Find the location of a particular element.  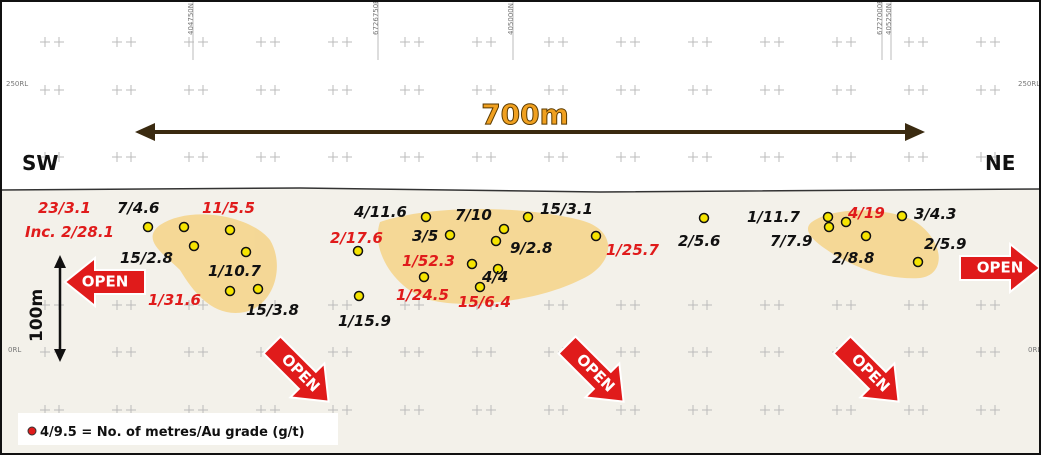

intercept-label: 23/3.1 is located at coordinates (64, 208).